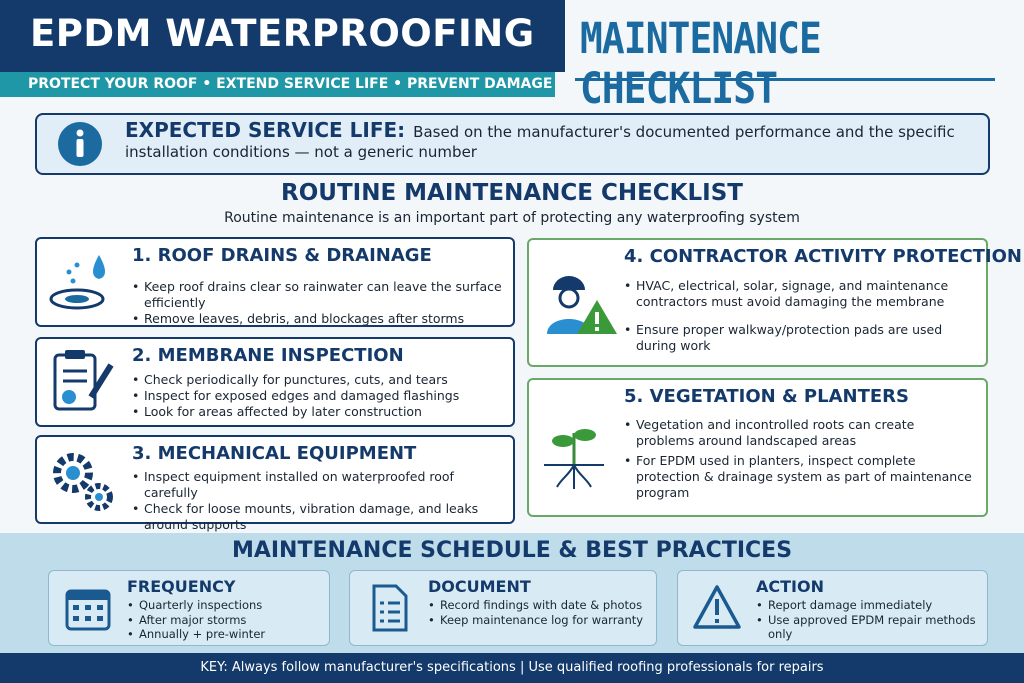 The height and width of the screenshot is (683, 1024). I want to click on card-title: 2. MEMBRANE INSPECTION, so click(268, 355).